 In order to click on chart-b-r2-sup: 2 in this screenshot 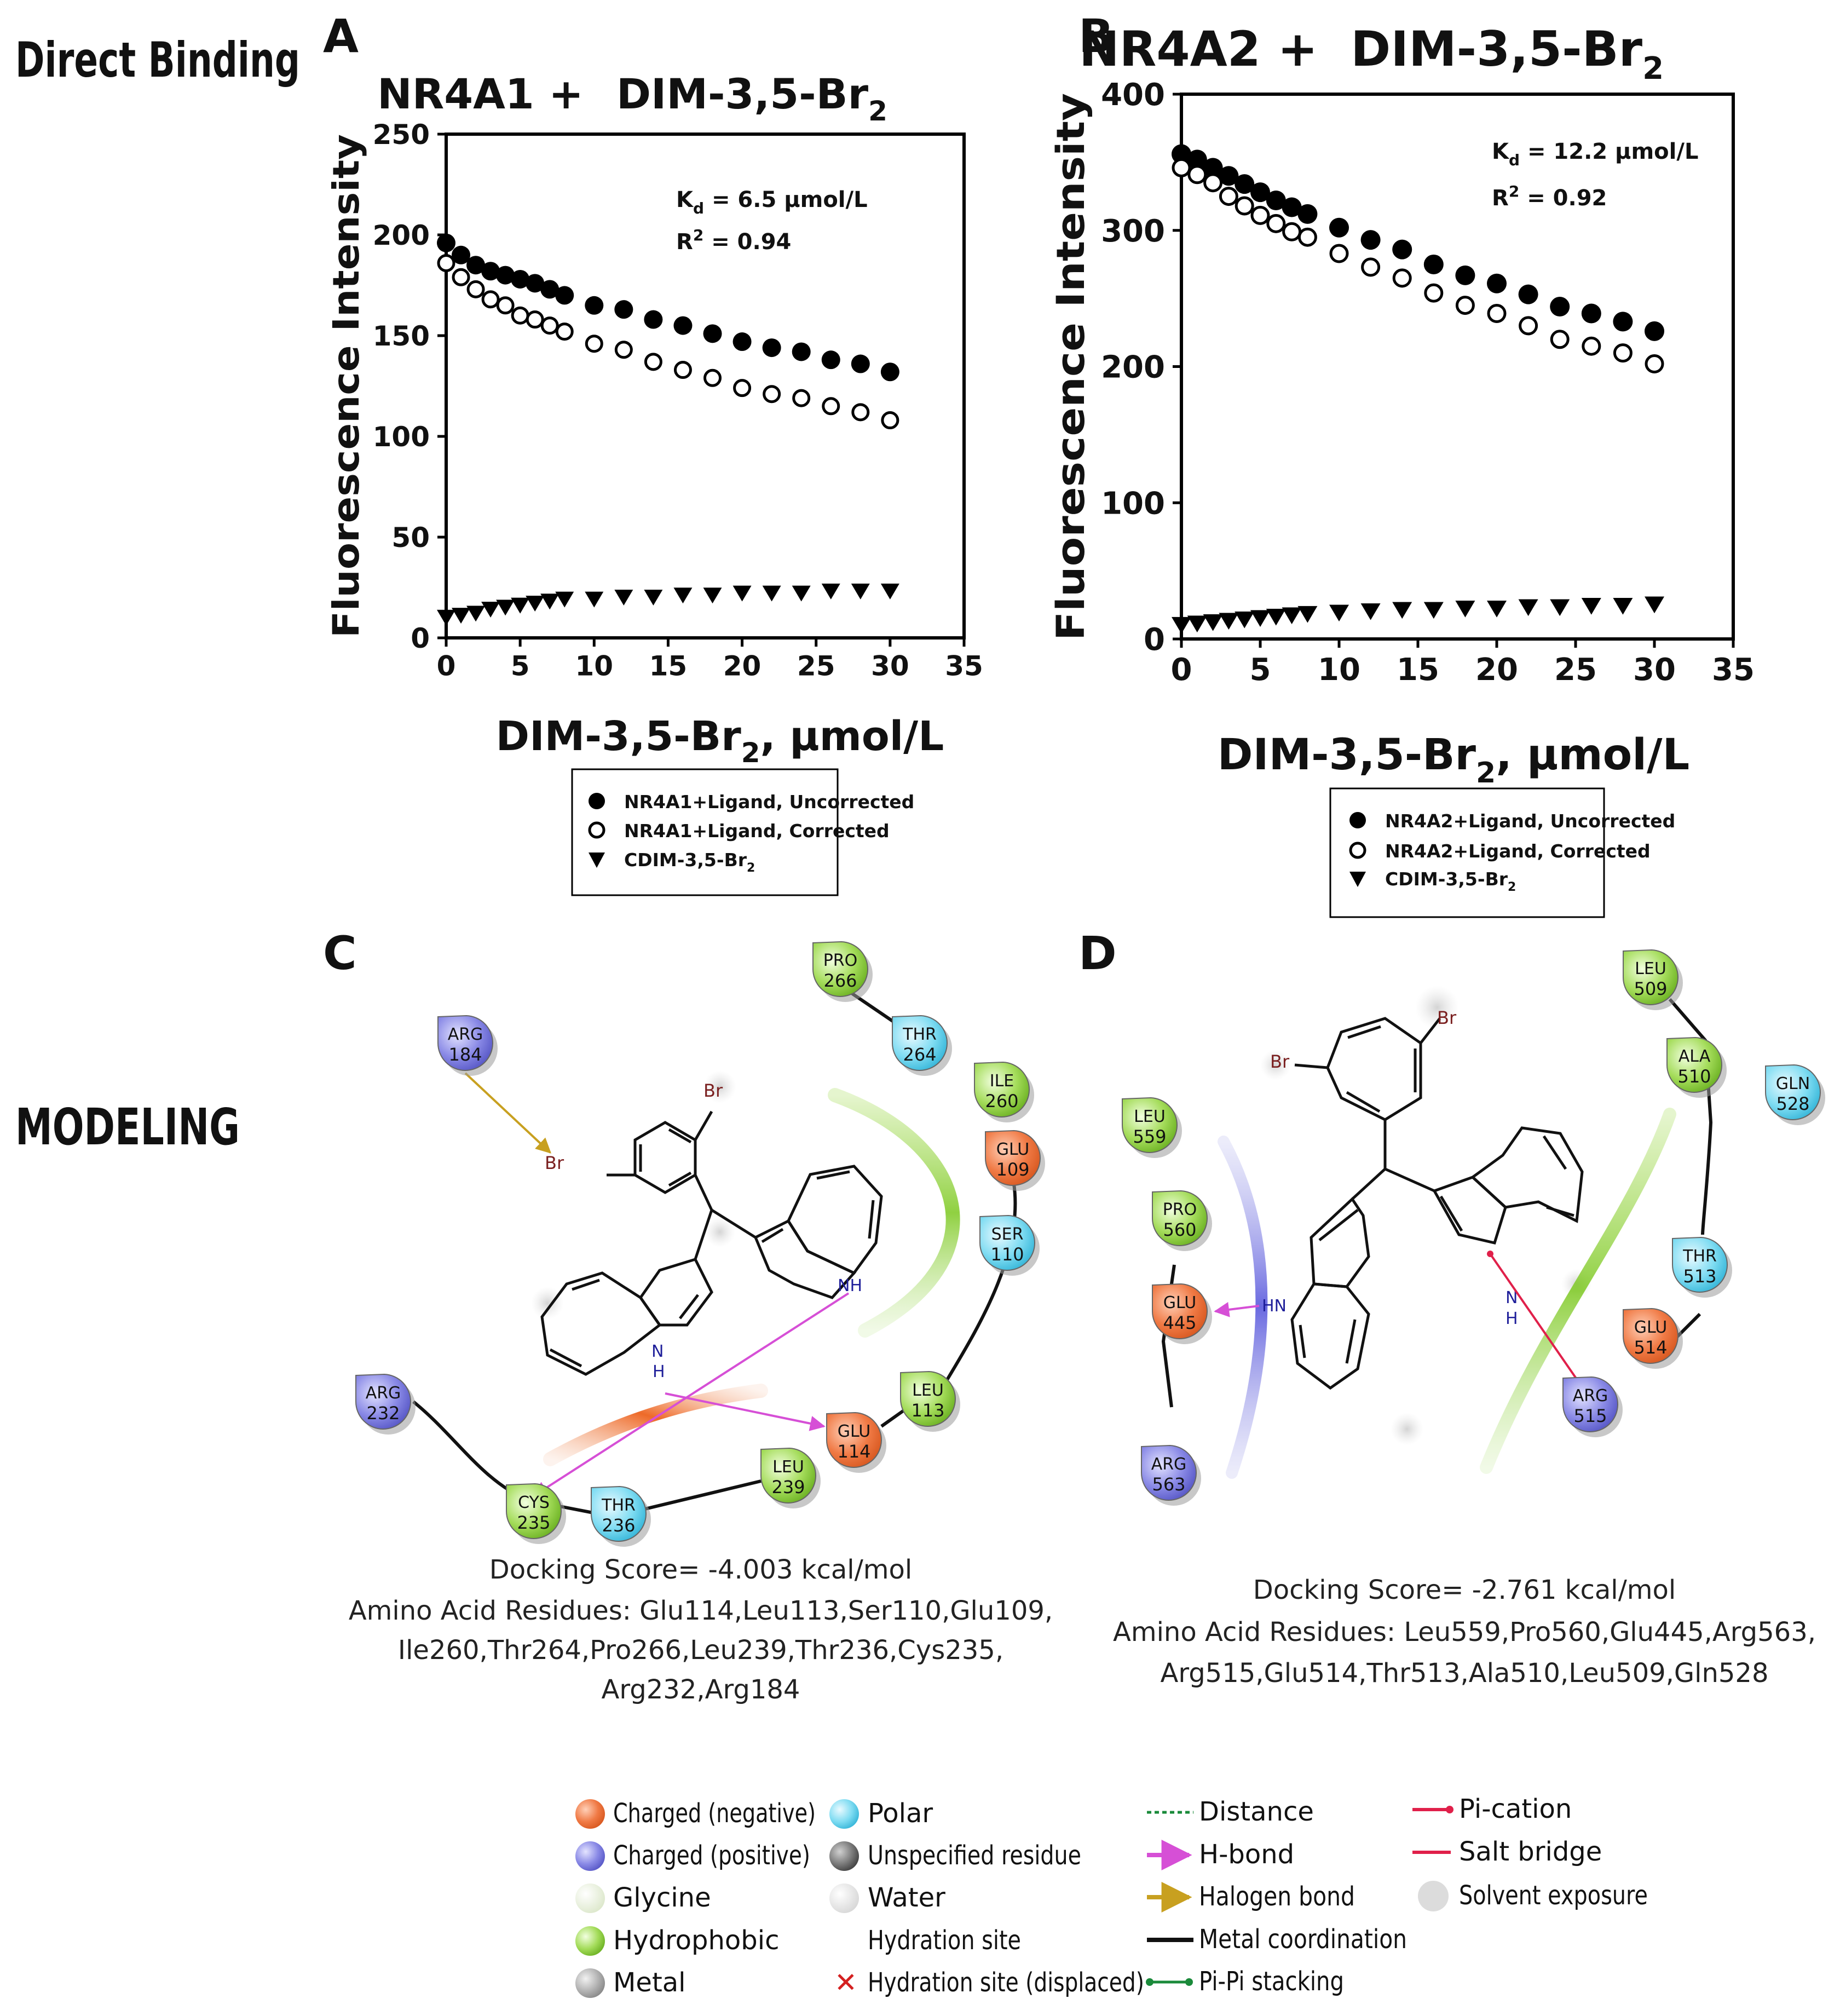, I will do `click(1514, 191)`.